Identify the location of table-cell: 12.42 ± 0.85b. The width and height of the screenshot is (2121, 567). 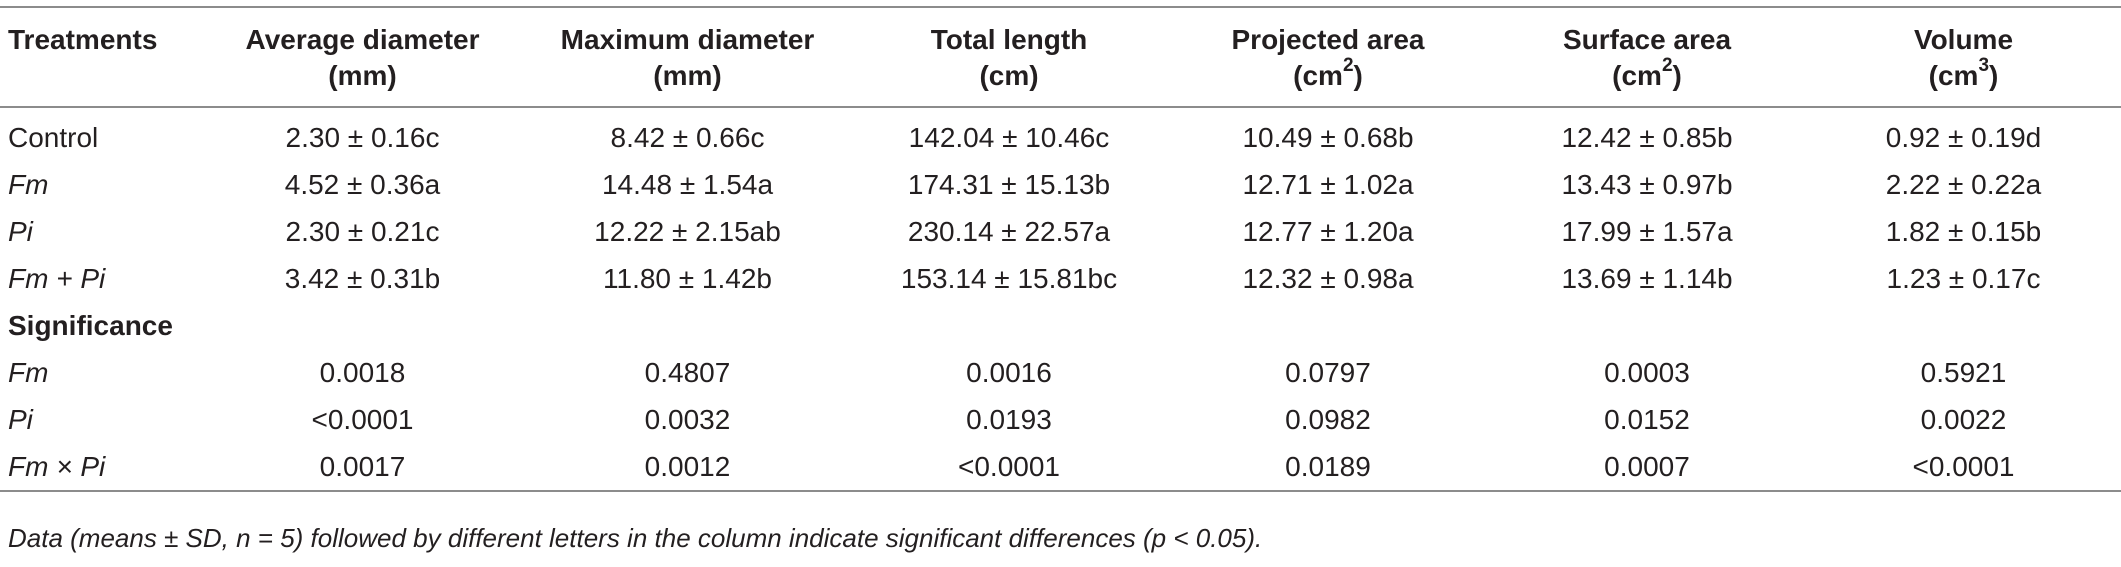
(1647, 137).